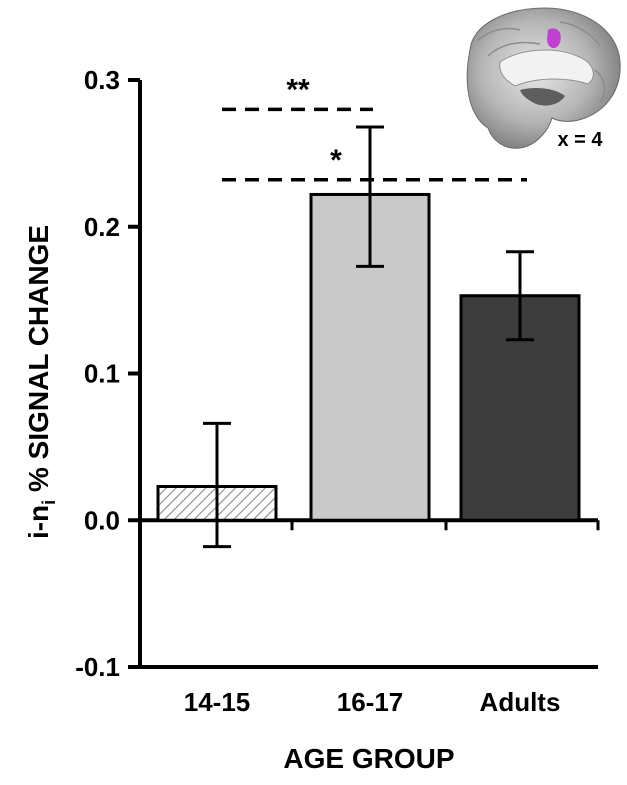 The image size is (627, 785). Describe the element at coordinates (368, 758) in the screenshot. I see `x-axis-title: AGE GROUP` at that location.